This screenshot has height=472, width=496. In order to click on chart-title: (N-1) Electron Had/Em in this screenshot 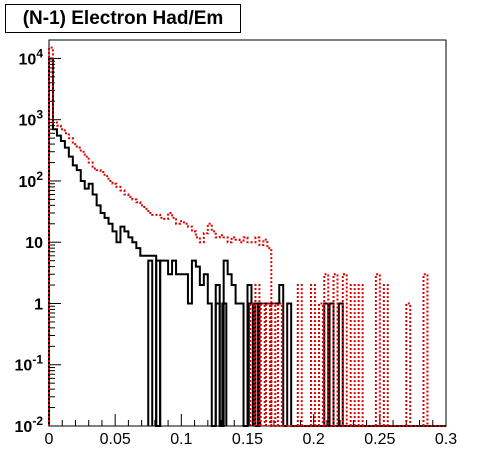, I will do `click(123, 18)`.